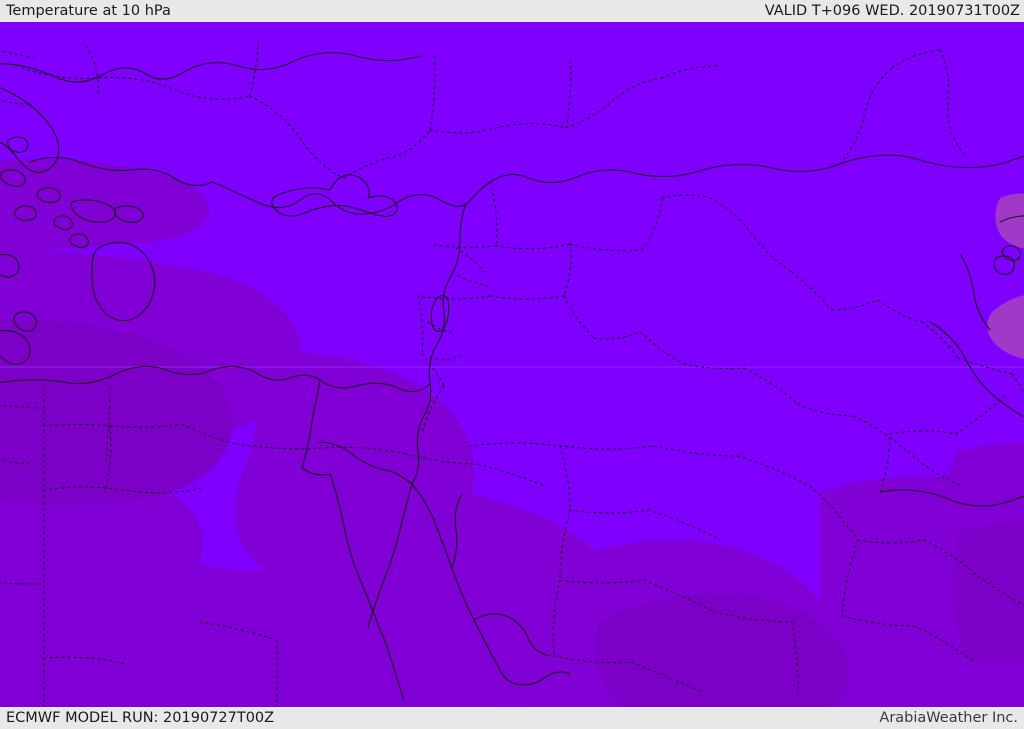  Describe the element at coordinates (88, 11) in the screenshot. I see `page-title: Temperature at 10 hPa` at that location.